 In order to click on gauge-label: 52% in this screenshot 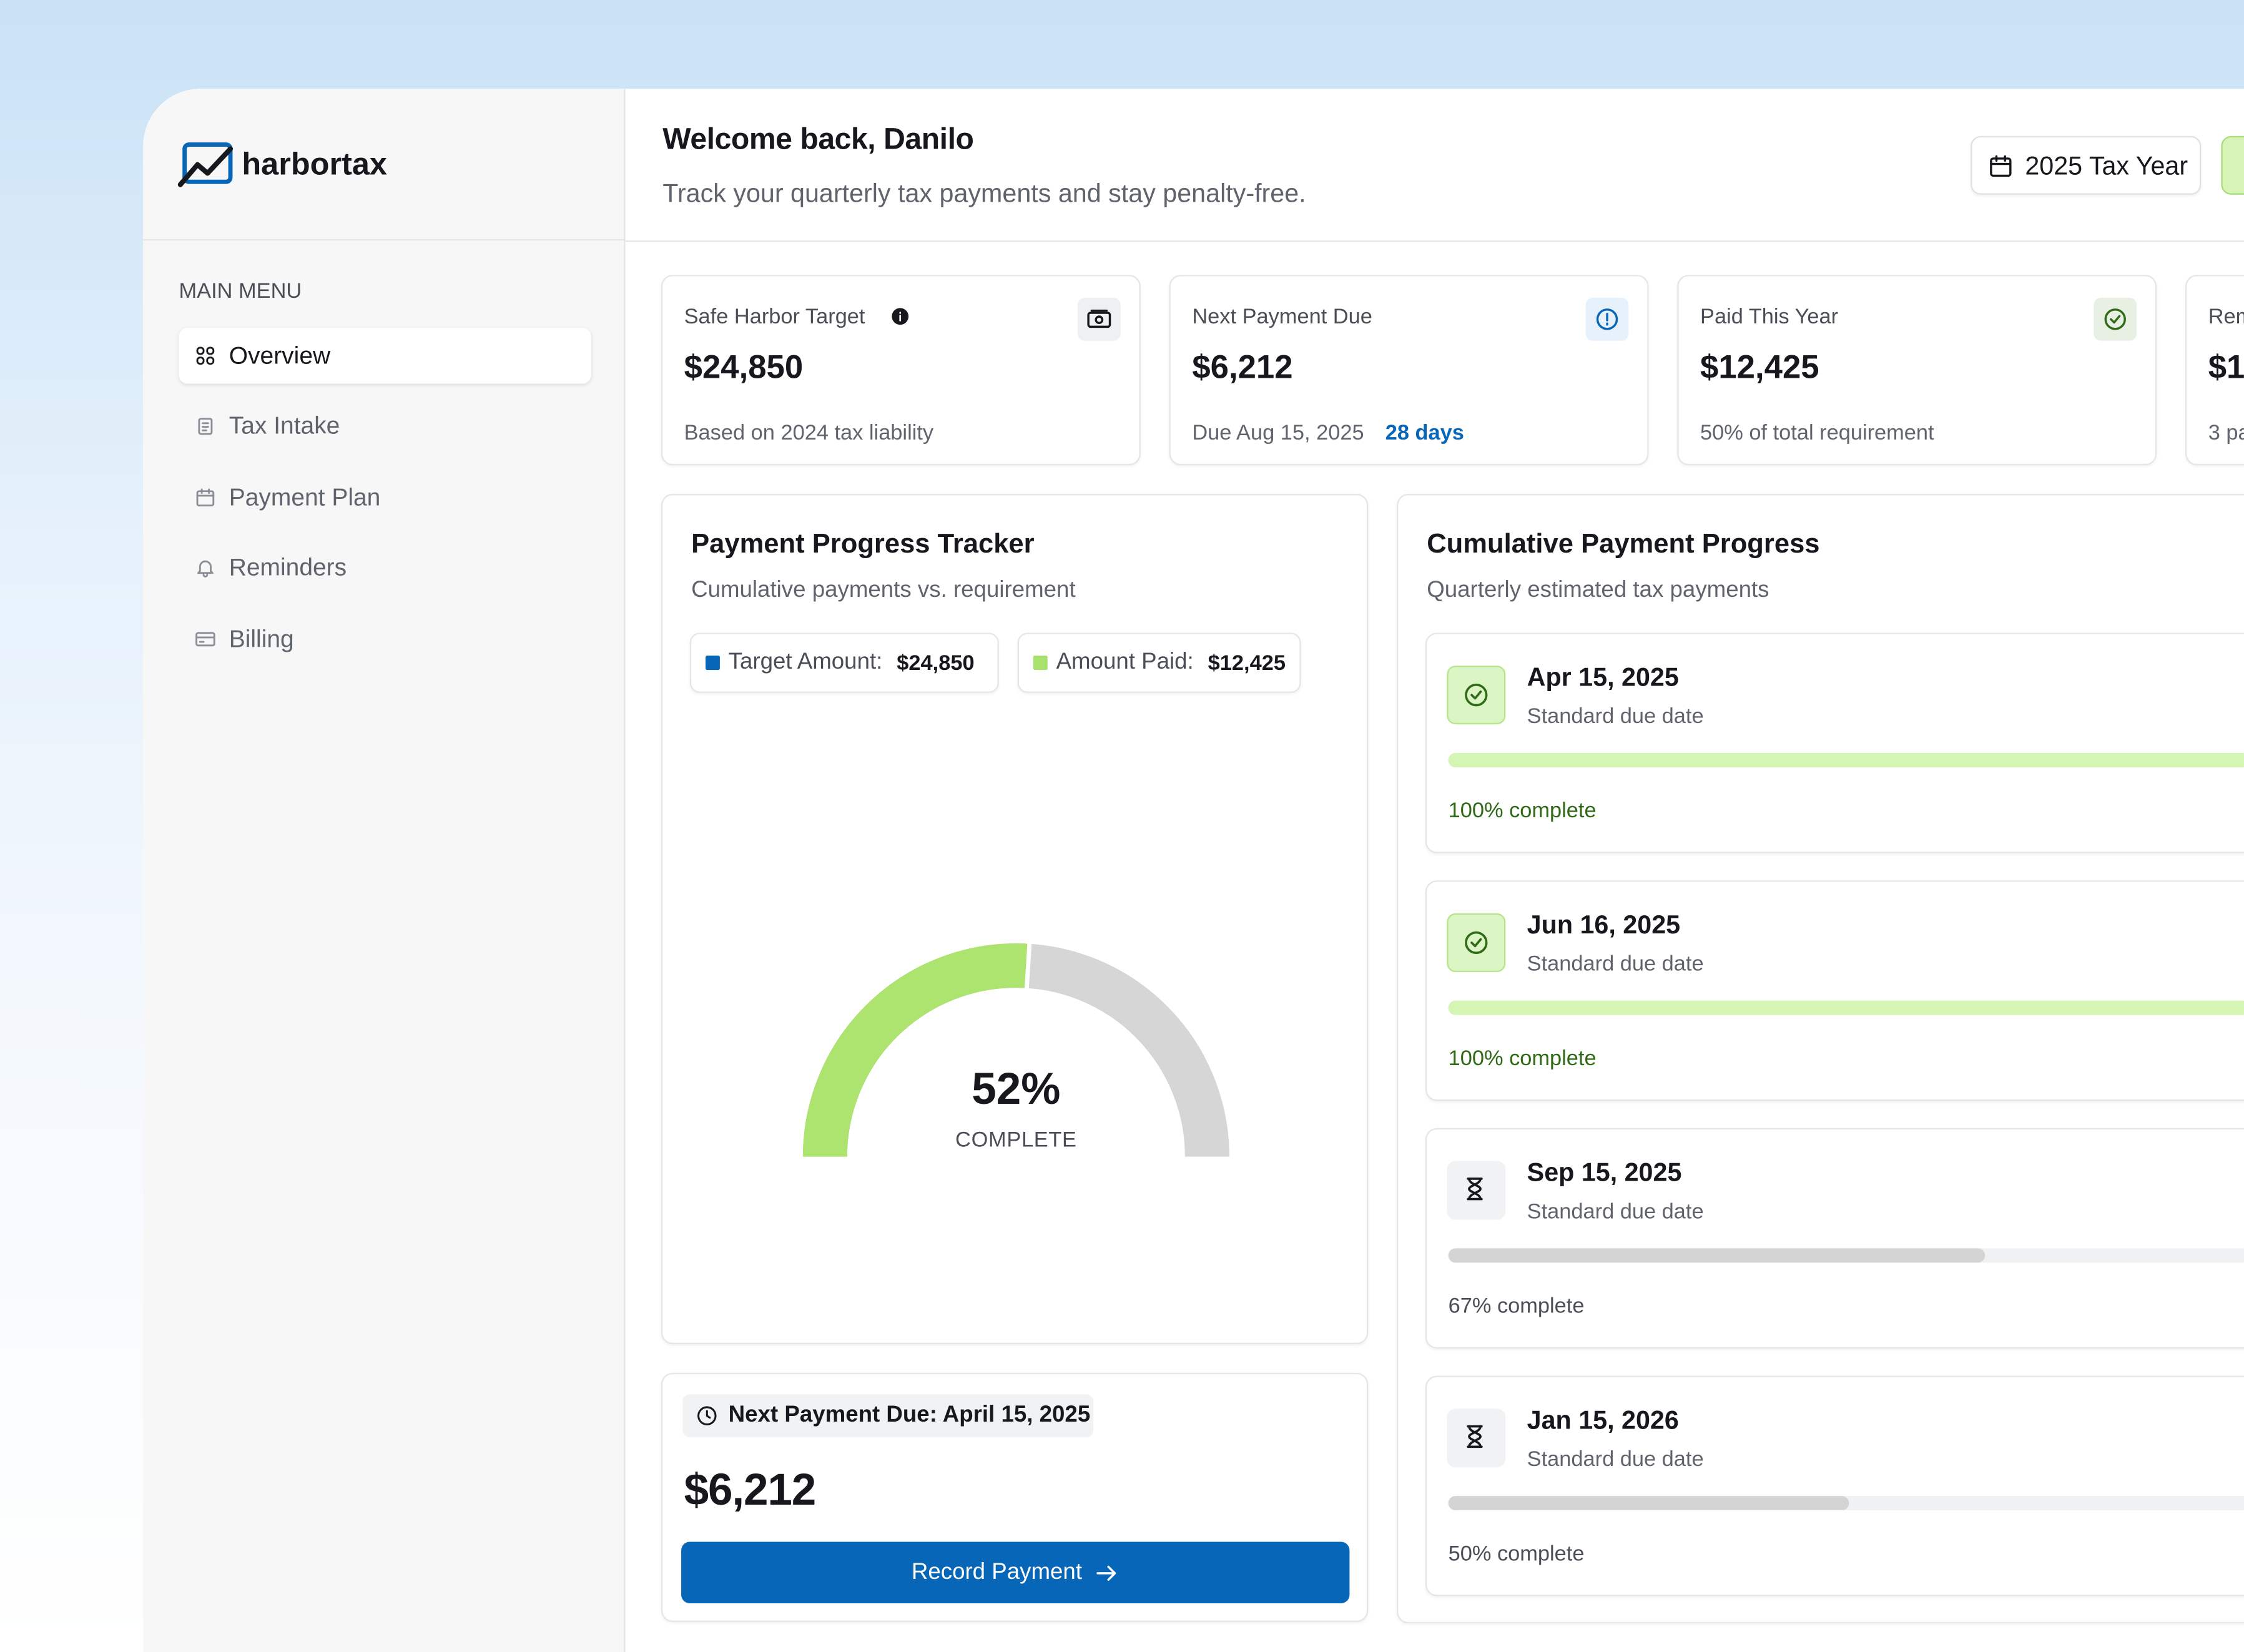, I will do `click(1016, 1088)`.